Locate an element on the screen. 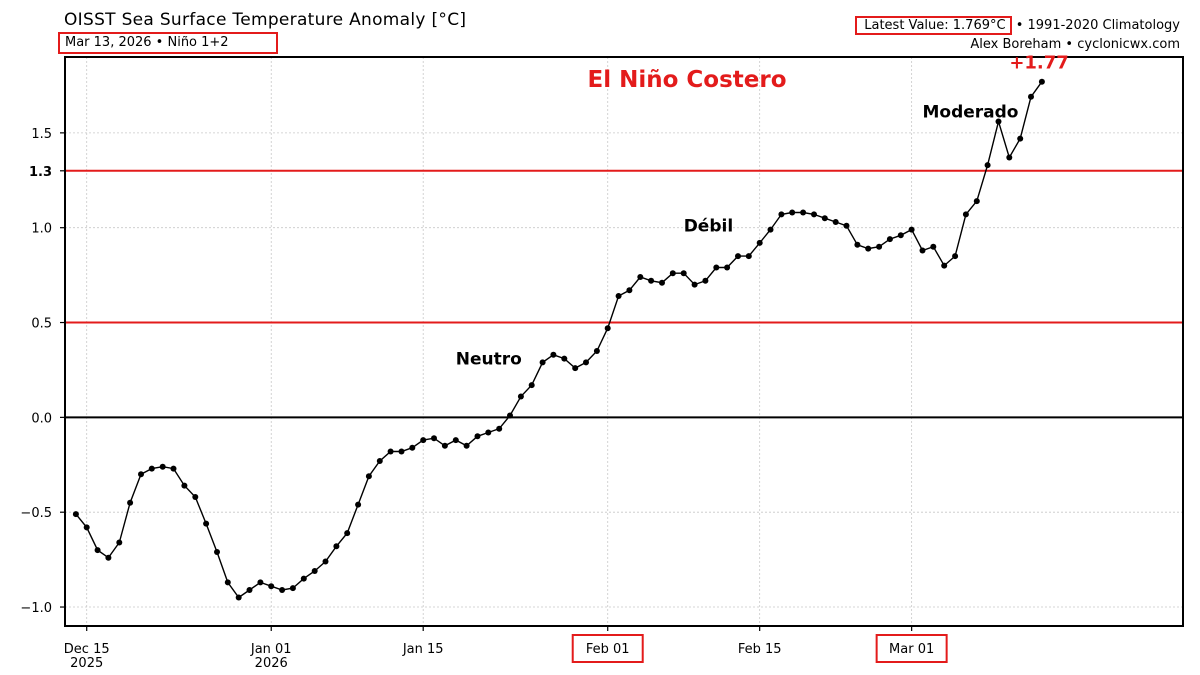 The height and width of the screenshot is (675, 1200). x-tick-year-label: 2026 is located at coordinates (271, 663).